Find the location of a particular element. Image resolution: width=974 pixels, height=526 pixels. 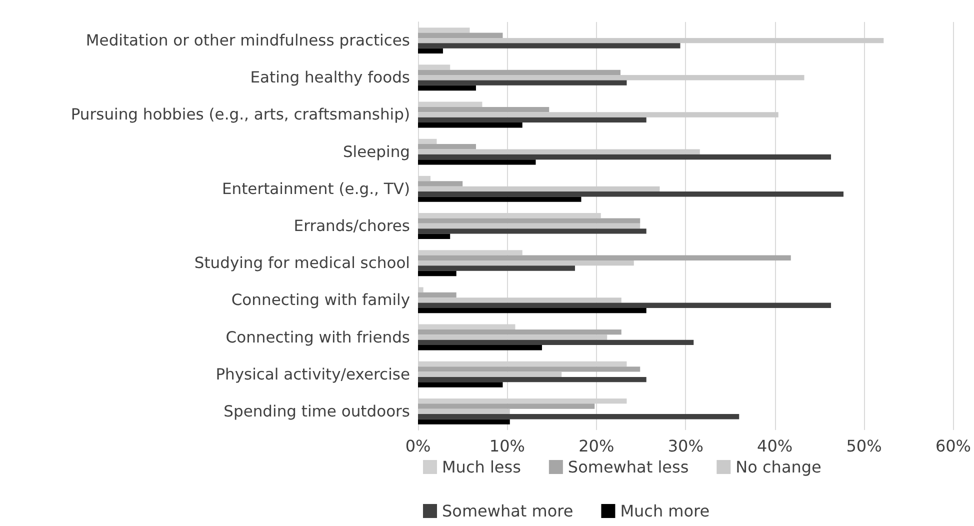

legend-label: Somewhat less is located at coordinates (628, 467).